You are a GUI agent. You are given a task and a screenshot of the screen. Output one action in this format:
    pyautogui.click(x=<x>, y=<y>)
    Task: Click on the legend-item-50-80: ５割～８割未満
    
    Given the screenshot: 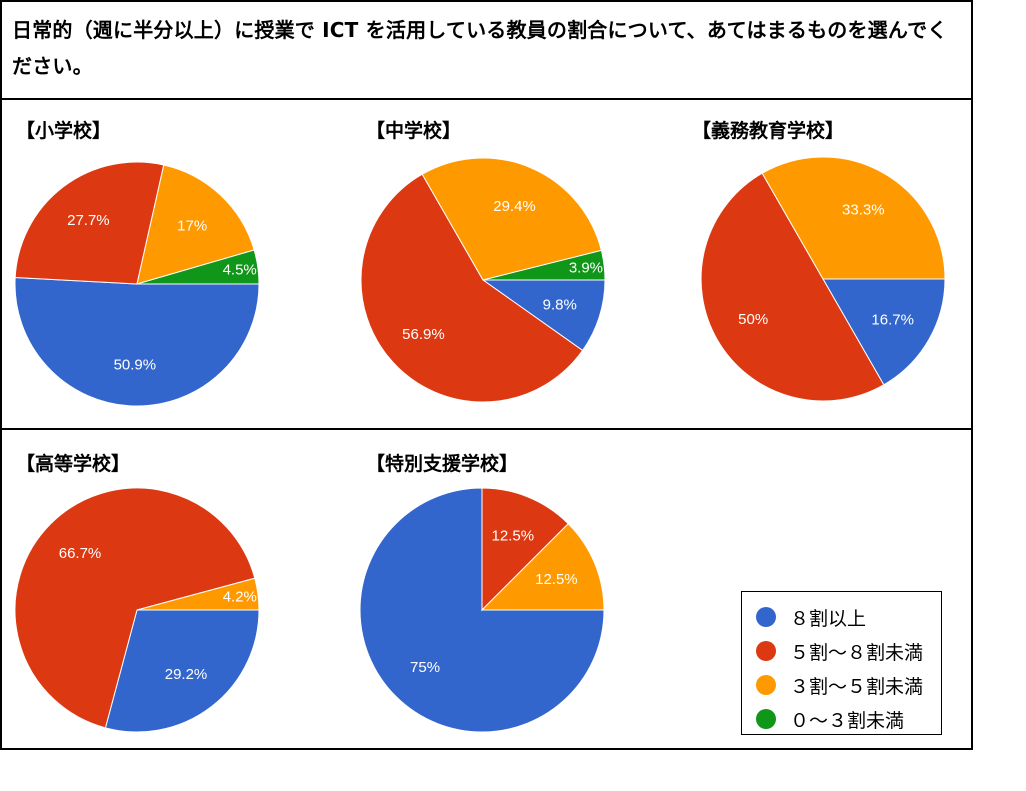 What is the action you would take?
    pyautogui.click(x=839, y=651)
    